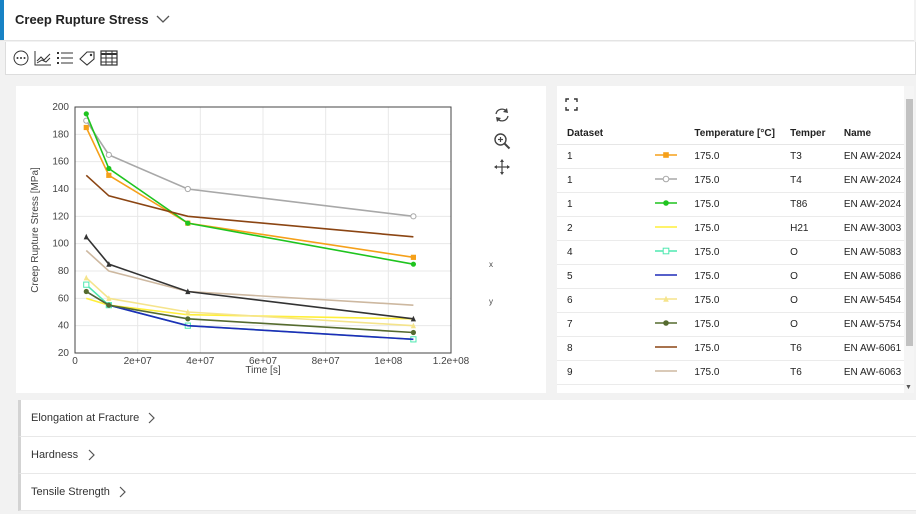 This screenshot has height=514, width=916. Describe the element at coordinates (60, 216) in the screenshot. I see `y-tick-label: 120` at that location.